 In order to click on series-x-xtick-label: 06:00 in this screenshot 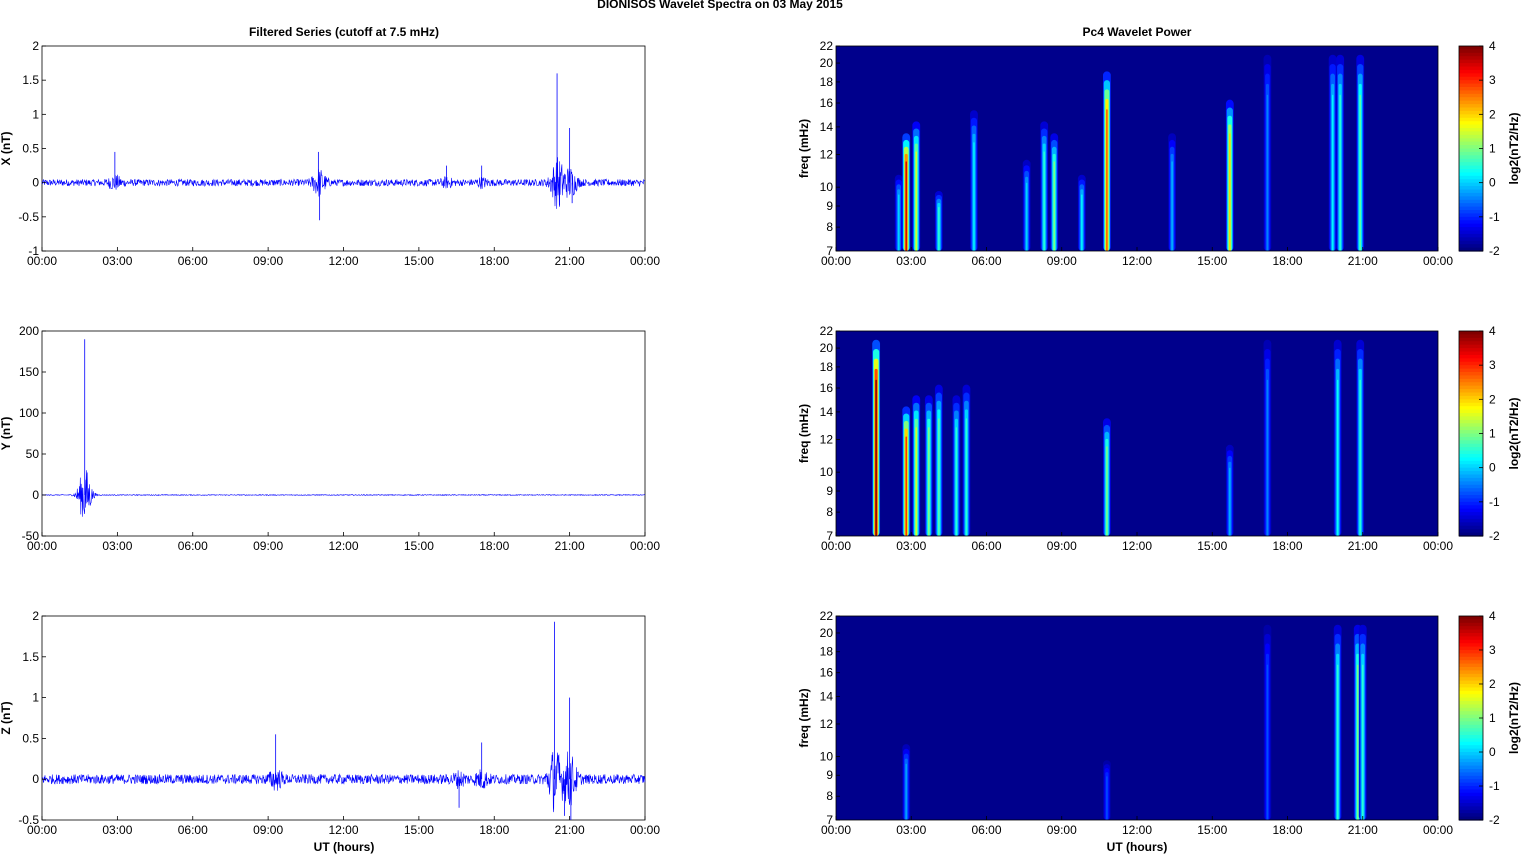, I will do `click(193, 261)`.